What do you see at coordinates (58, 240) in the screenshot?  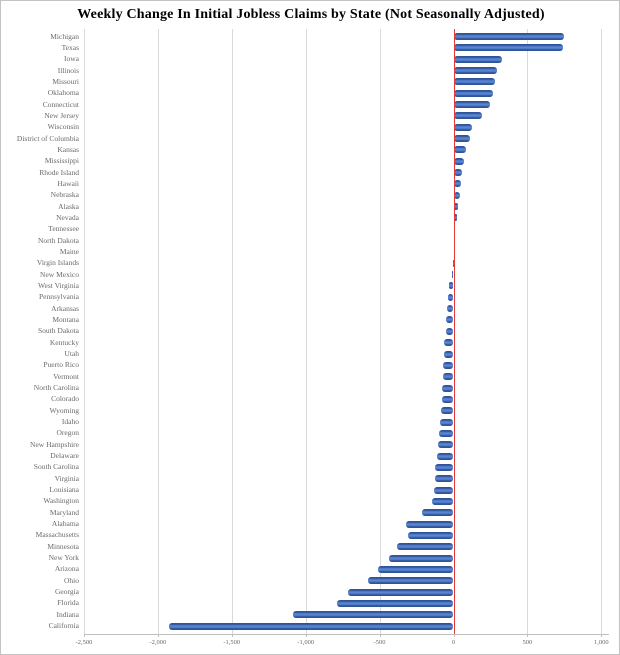 I see `y-axis-label: North Dakota` at bounding box center [58, 240].